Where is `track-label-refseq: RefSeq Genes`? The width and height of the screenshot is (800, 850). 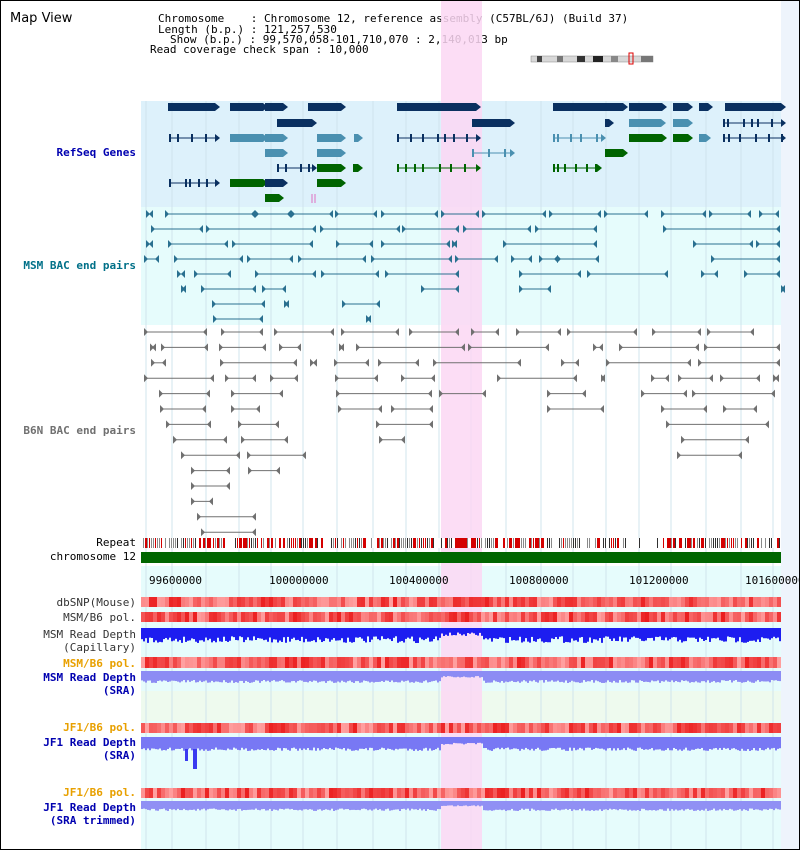 track-label-refseq: RefSeq Genes is located at coordinates (96, 152).